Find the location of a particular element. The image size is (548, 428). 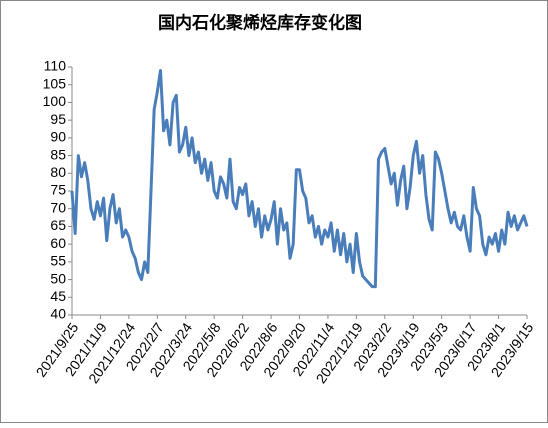

y-tick-label: 55 is located at coordinates (58, 261).